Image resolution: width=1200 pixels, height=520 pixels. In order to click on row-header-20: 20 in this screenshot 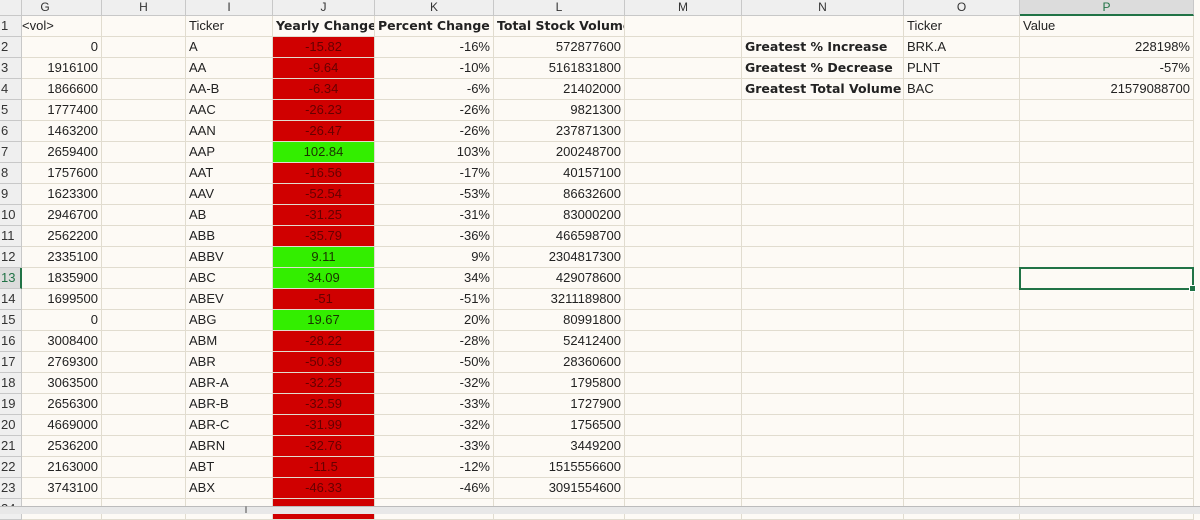, I will do `click(11, 425)`.